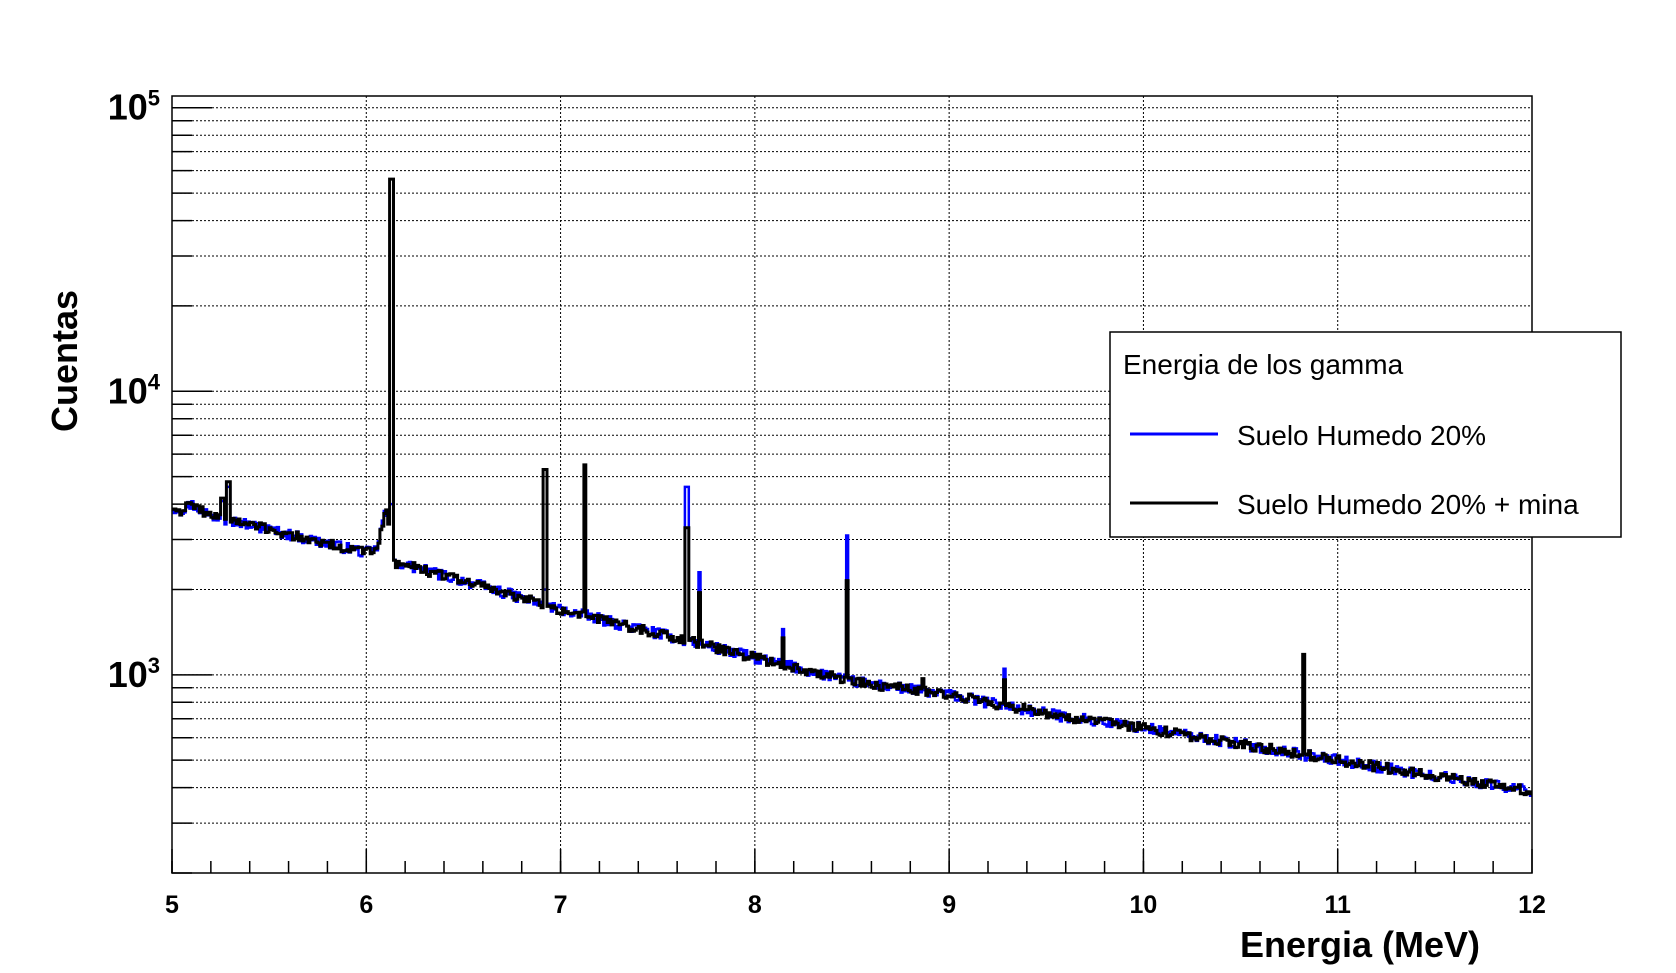 Image resolution: width=1676 pixels, height=973 pixels. What do you see at coordinates (1263, 364) in the screenshot?
I see `legend-title: Energia de los gamma` at bounding box center [1263, 364].